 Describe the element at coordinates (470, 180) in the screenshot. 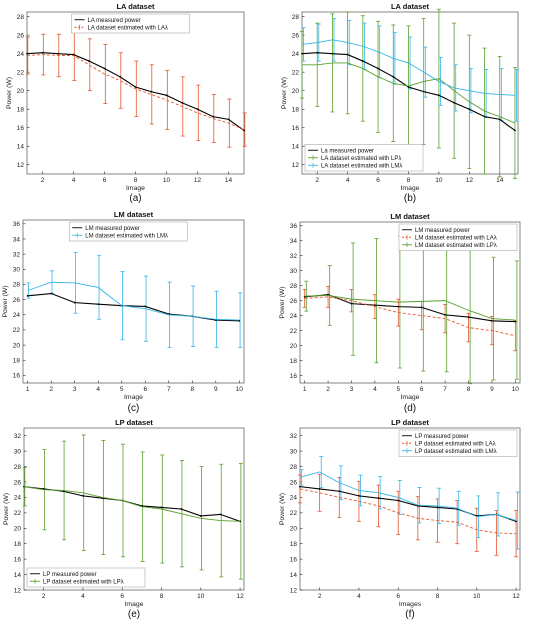

I see `x-tick-label: 12` at that location.